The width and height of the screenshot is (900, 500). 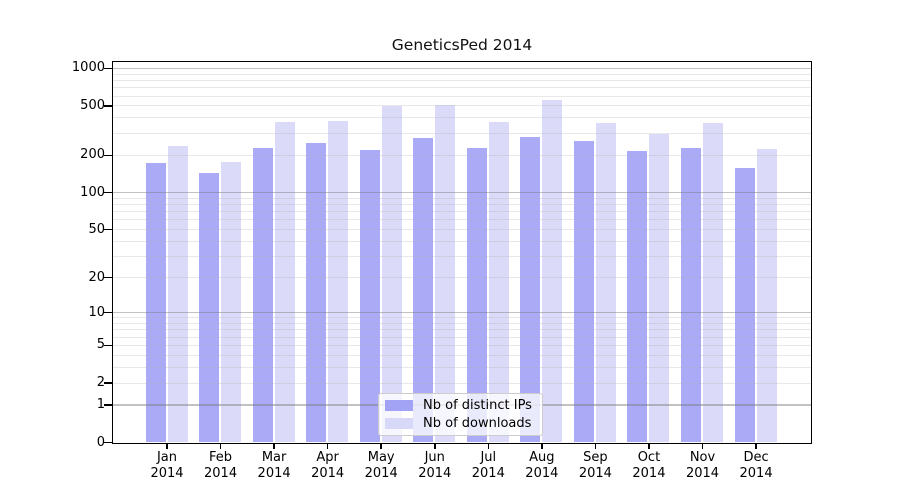 What do you see at coordinates (100, 383) in the screenshot?
I see `y-tick-label-2: 2` at bounding box center [100, 383].